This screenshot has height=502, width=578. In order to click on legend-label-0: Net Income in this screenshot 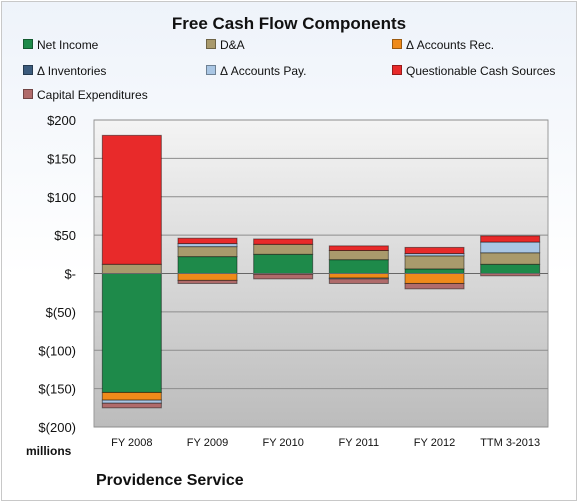, I will do `click(68, 45)`.